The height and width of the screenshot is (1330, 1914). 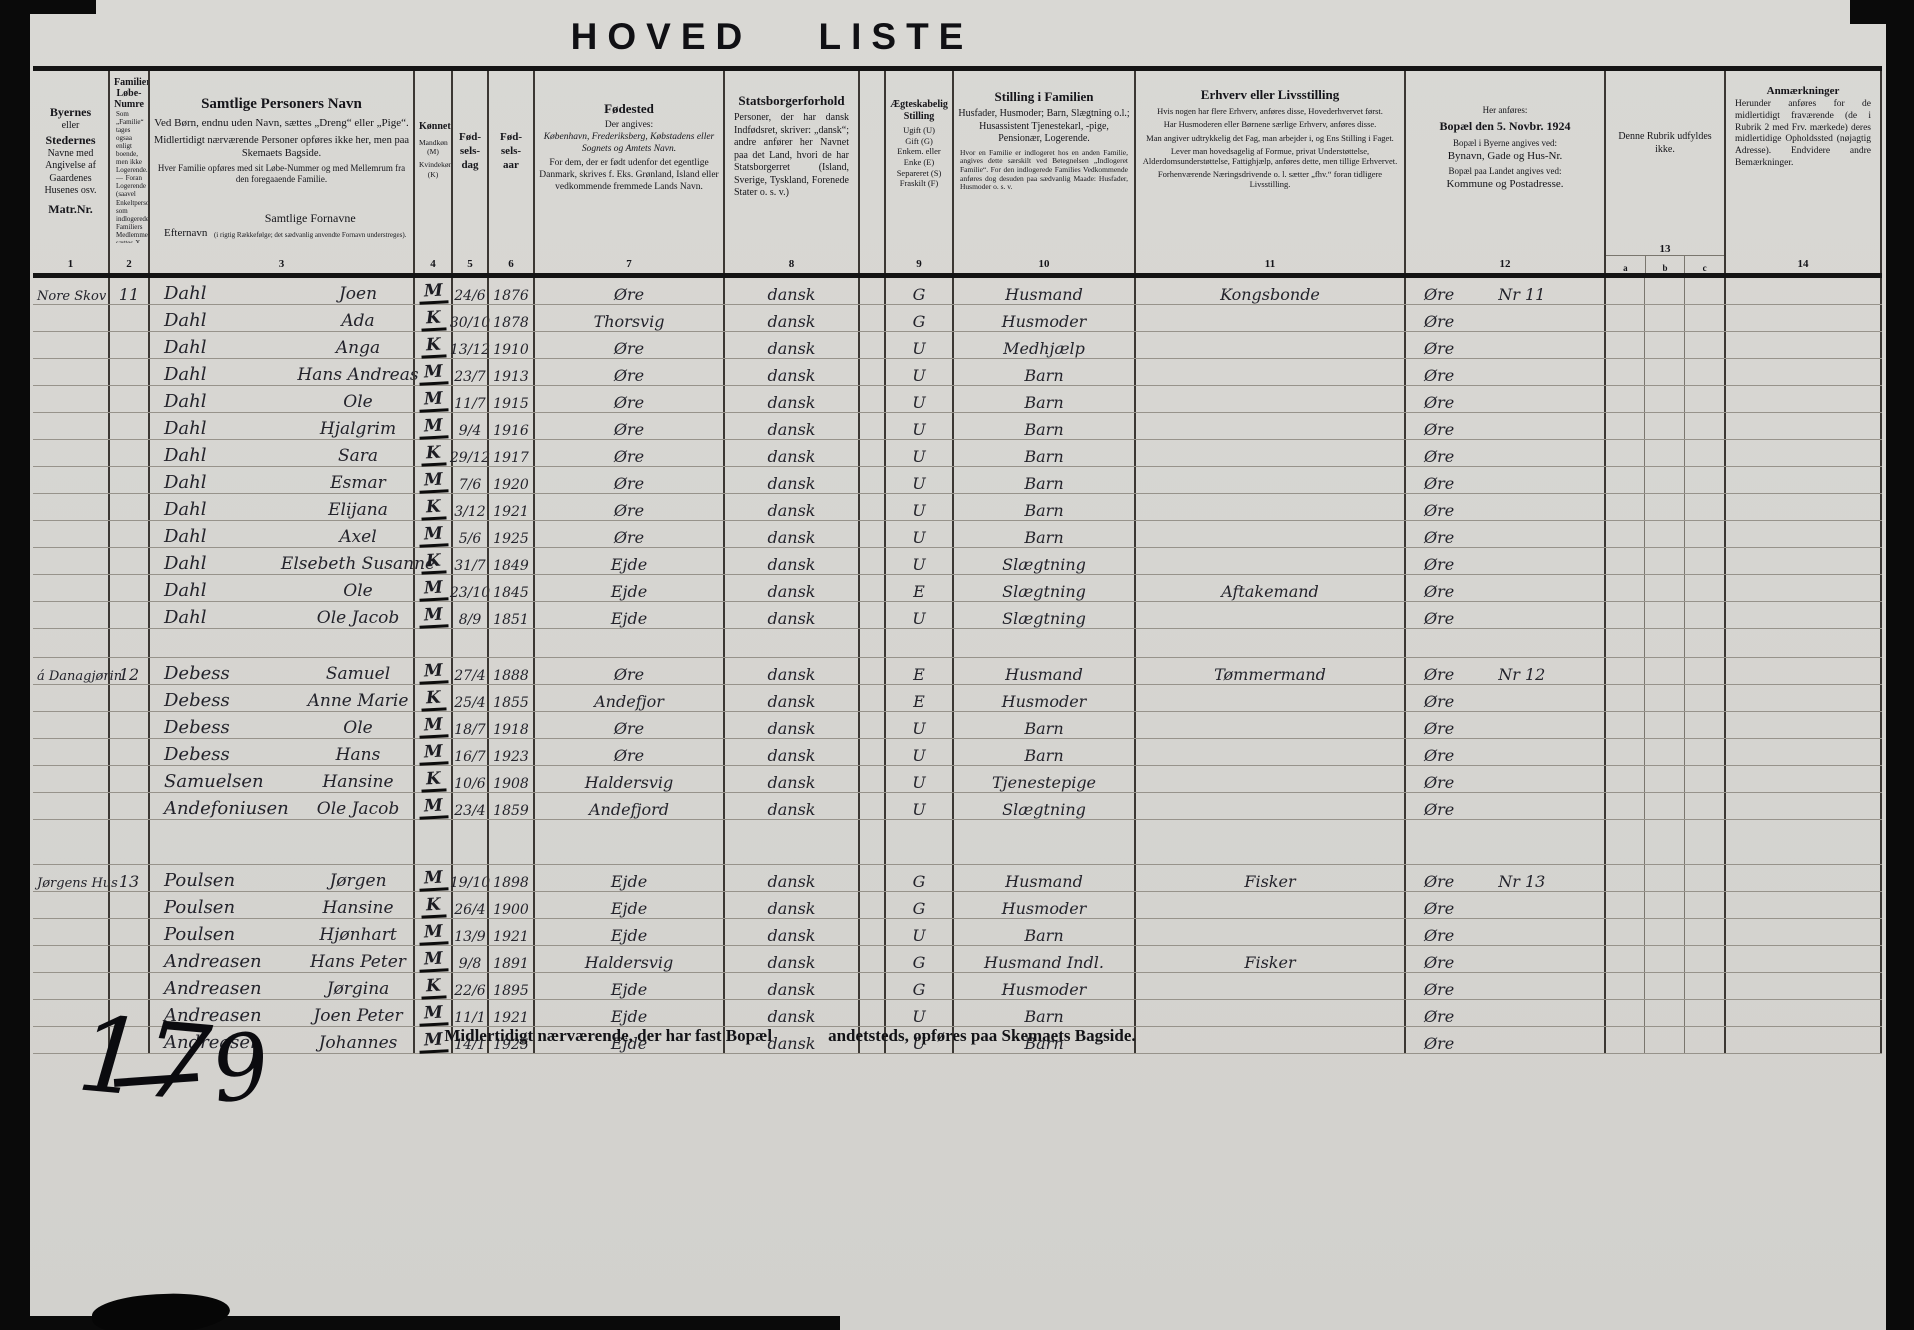 I want to click on cell-birthplace: Haldersvig, so click(x=628, y=959).